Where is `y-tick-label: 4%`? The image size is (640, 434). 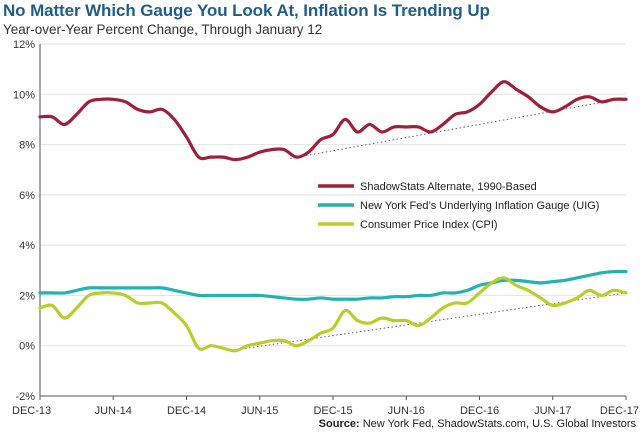
y-tick-label: 4% is located at coordinates (27, 246).